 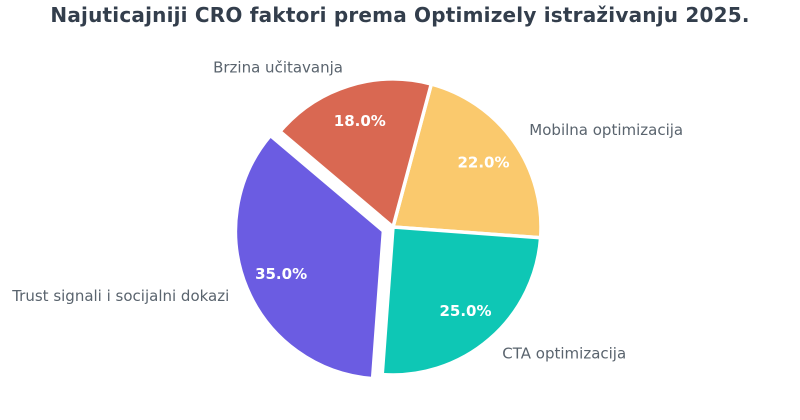 I want to click on pie-slice-pct-label-3: 18.0%, so click(x=360, y=121).